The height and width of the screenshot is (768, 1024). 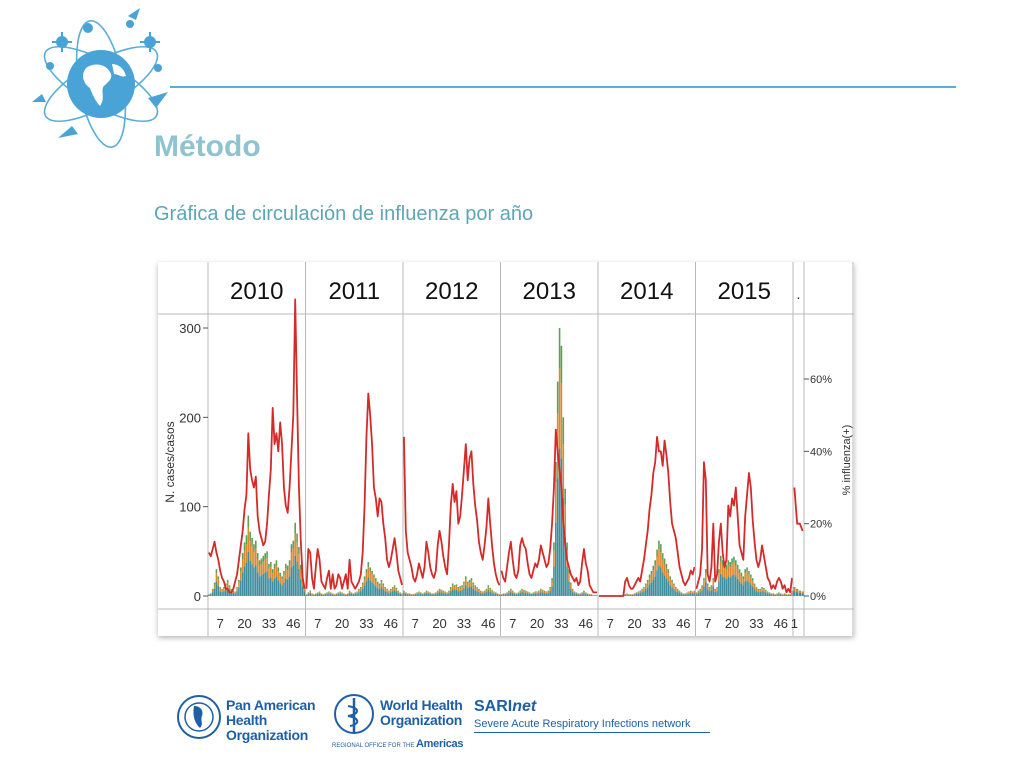 What do you see at coordinates (354, 714) in the screenshot?
I see `who-emblem-icon` at bounding box center [354, 714].